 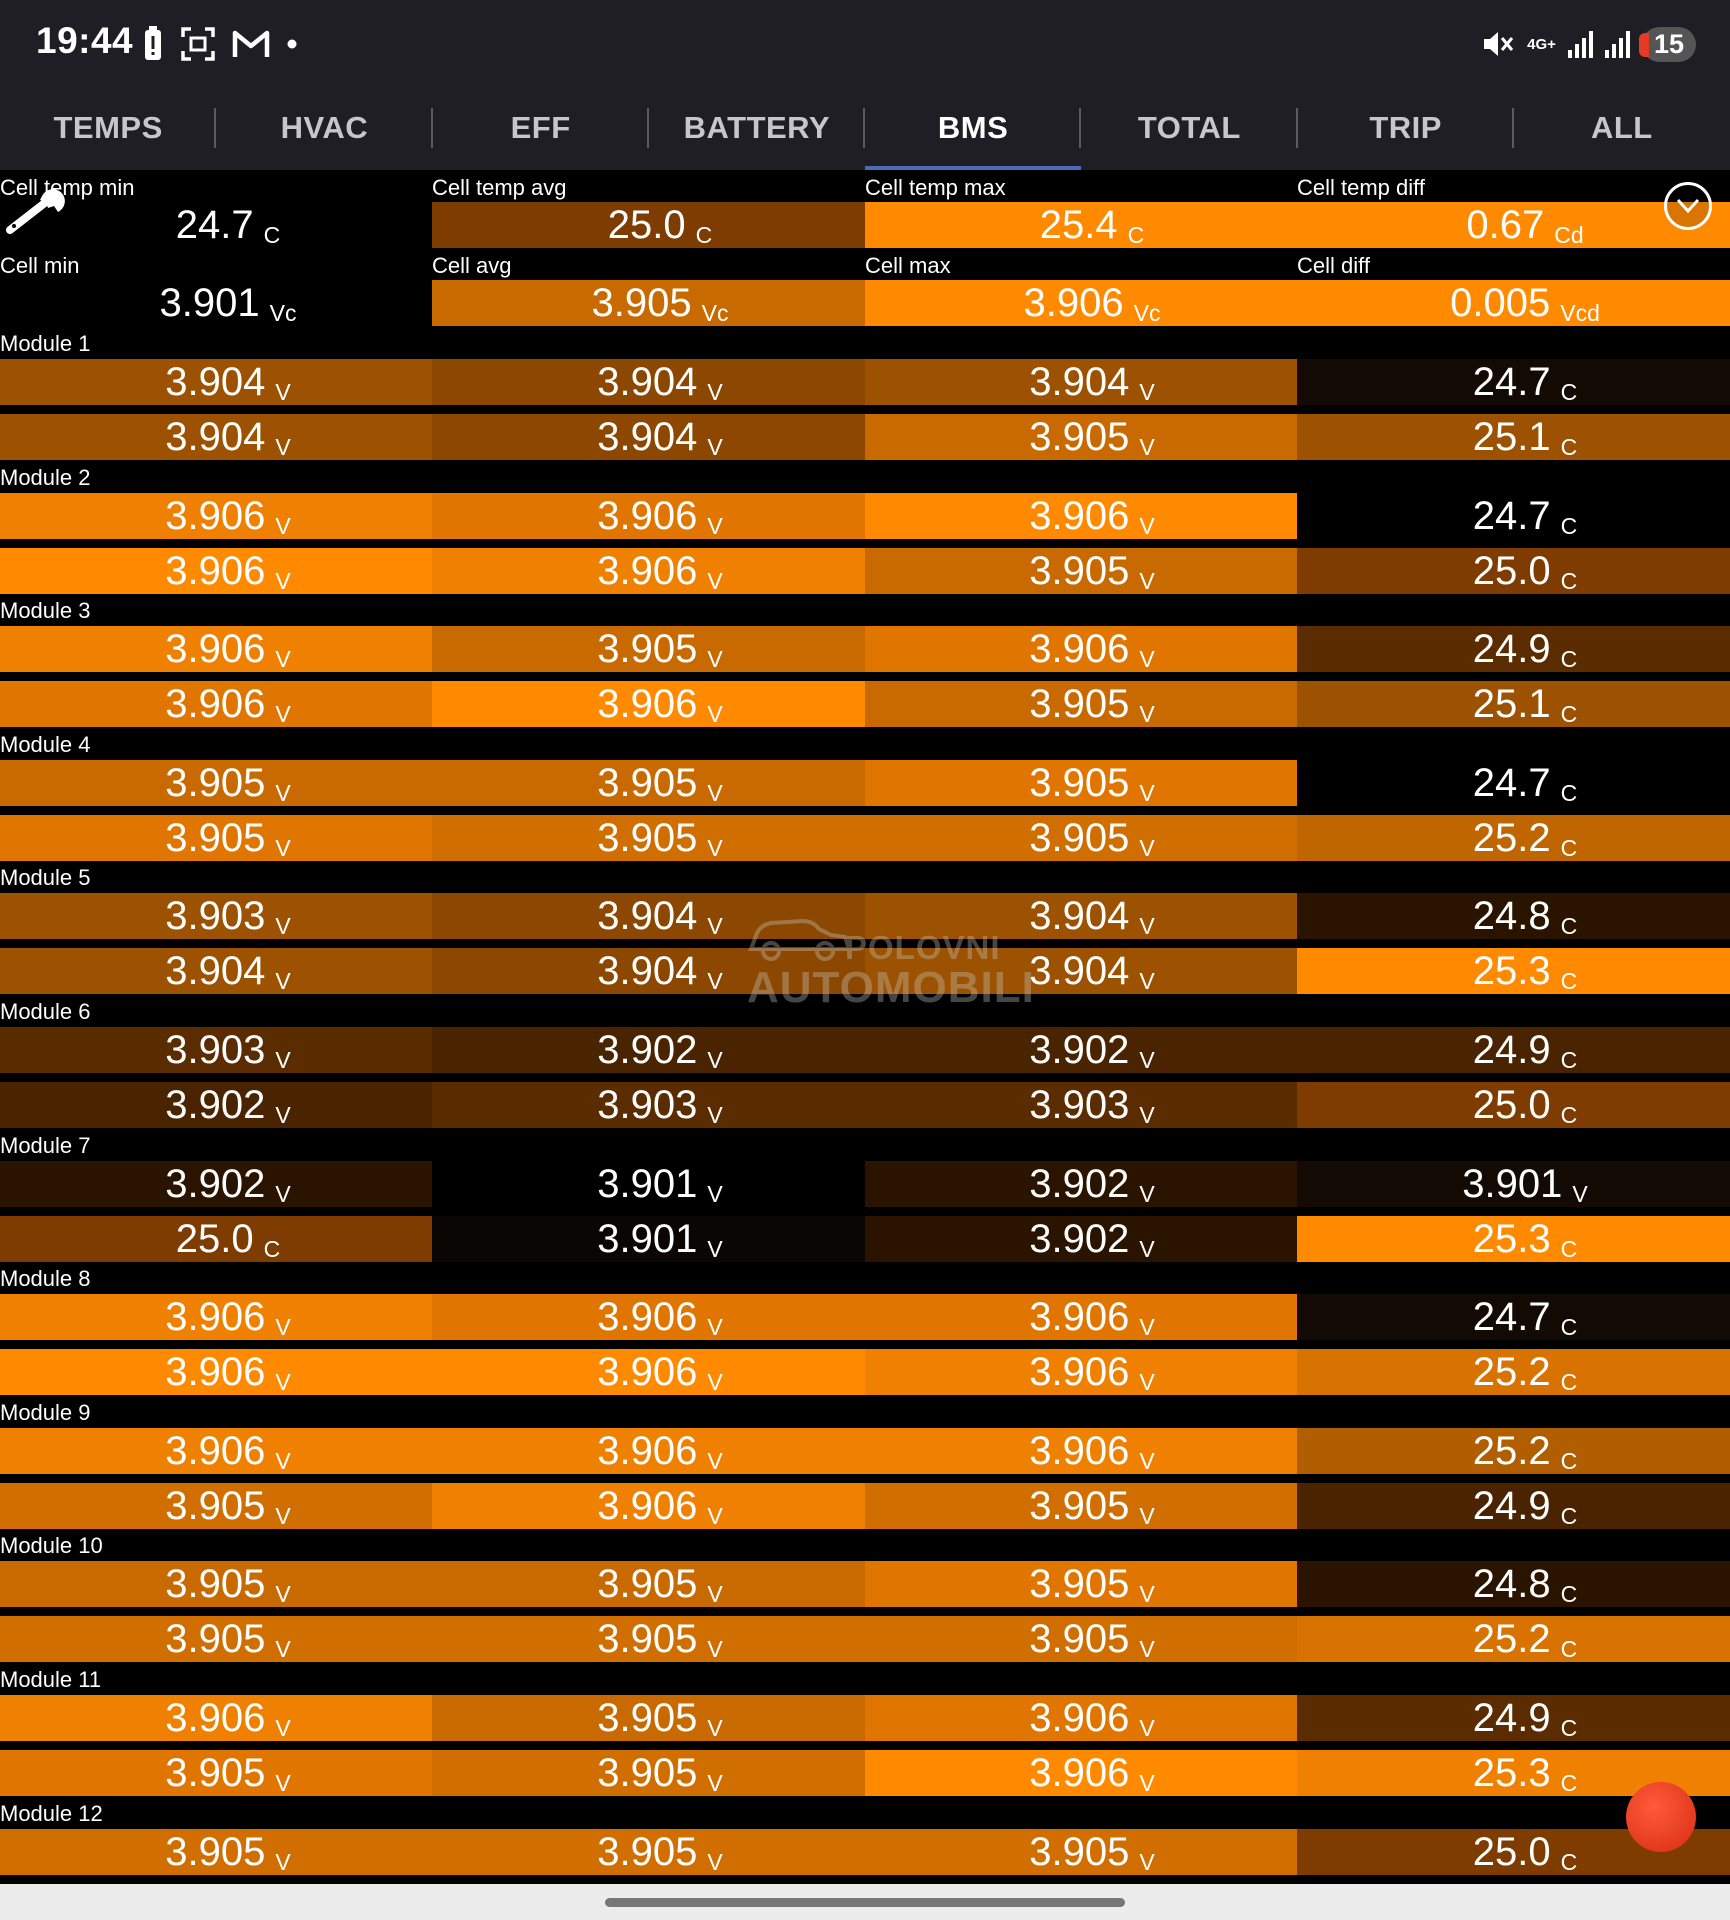 I want to click on tab-bar: TEMPS HVAC EFF BATTERY BMS TOTAL TRIP ALL, so click(x=865, y=128).